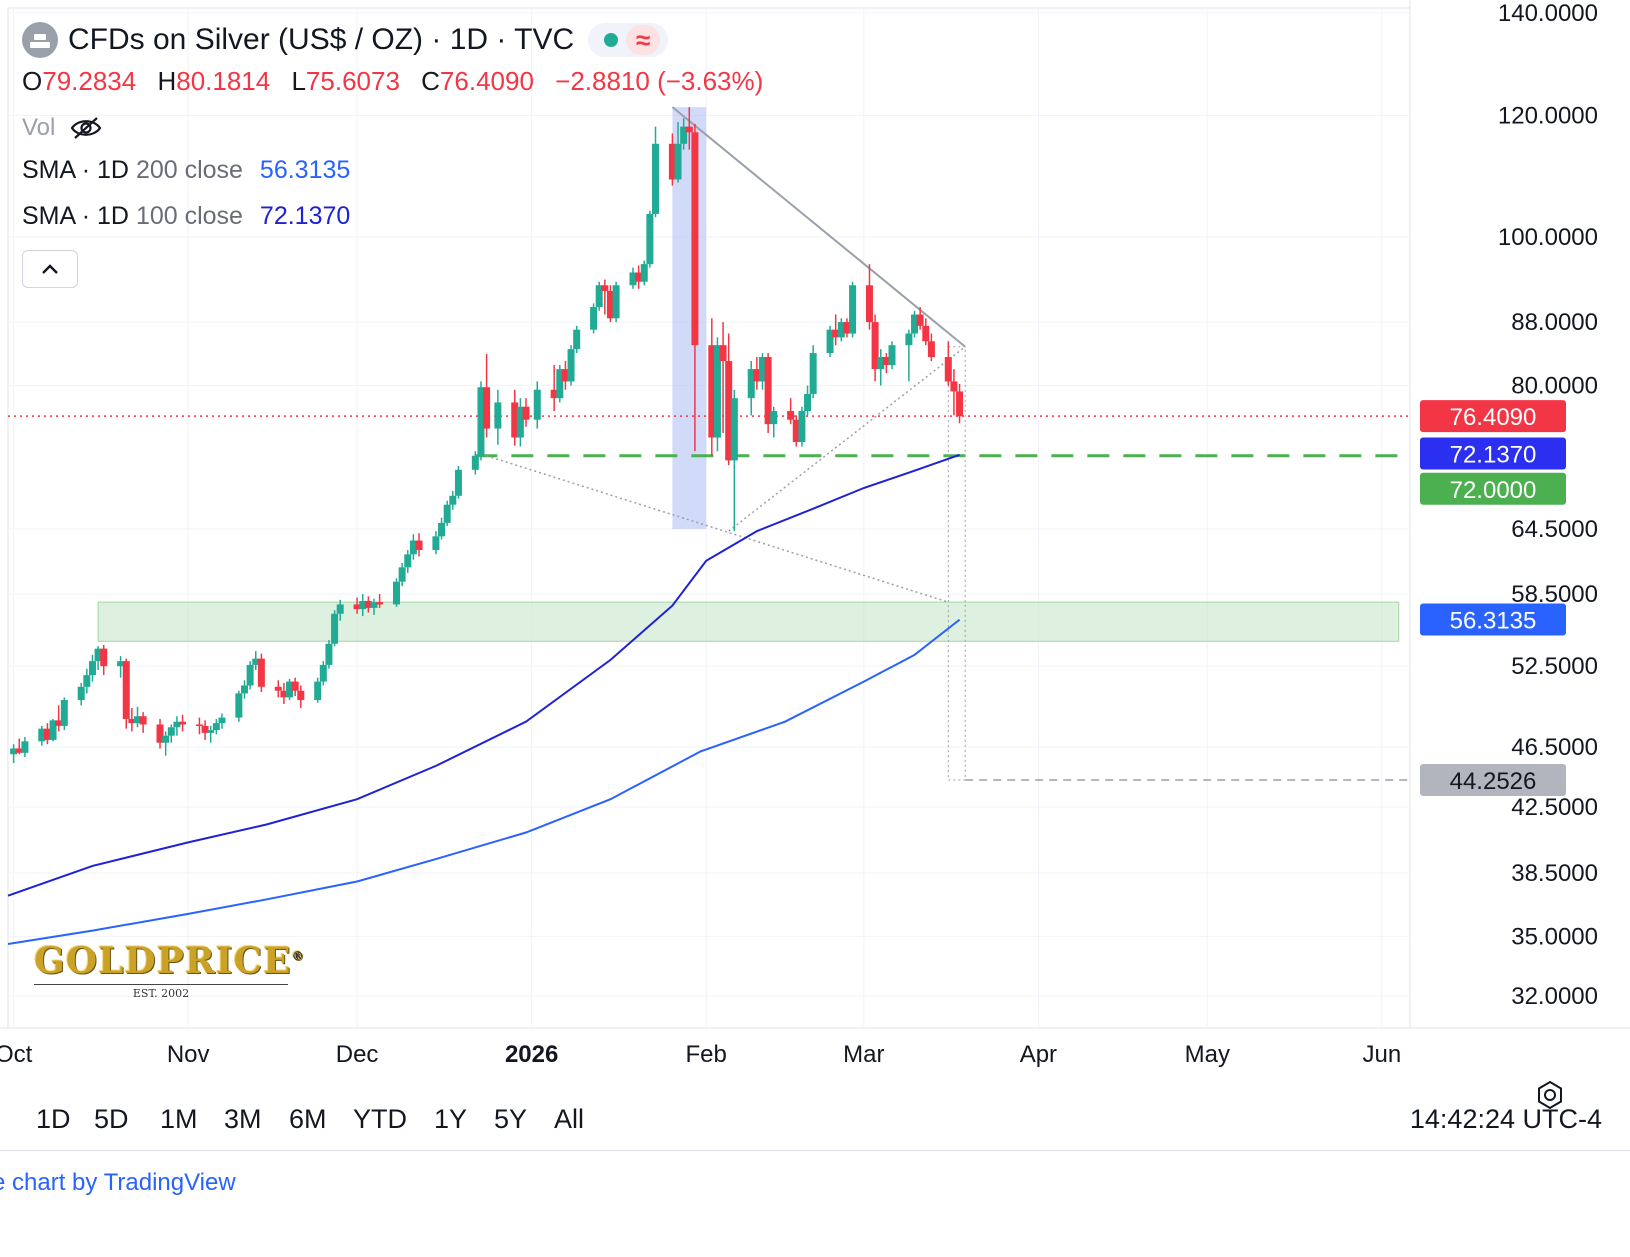  I want to click on range-1d-button: 1D, so click(53, 1119).